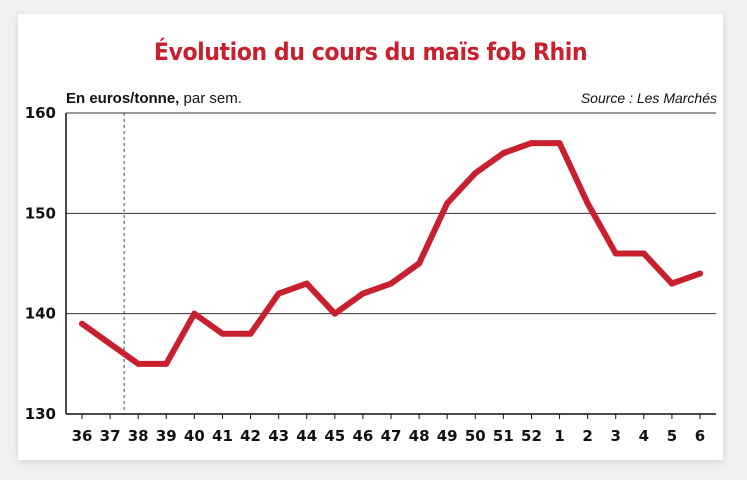 The height and width of the screenshot is (480, 747). What do you see at coordinates (40, 314) in the screenshot?
I see `y-tick-label-140: 140` at bounding box center [40, 314].